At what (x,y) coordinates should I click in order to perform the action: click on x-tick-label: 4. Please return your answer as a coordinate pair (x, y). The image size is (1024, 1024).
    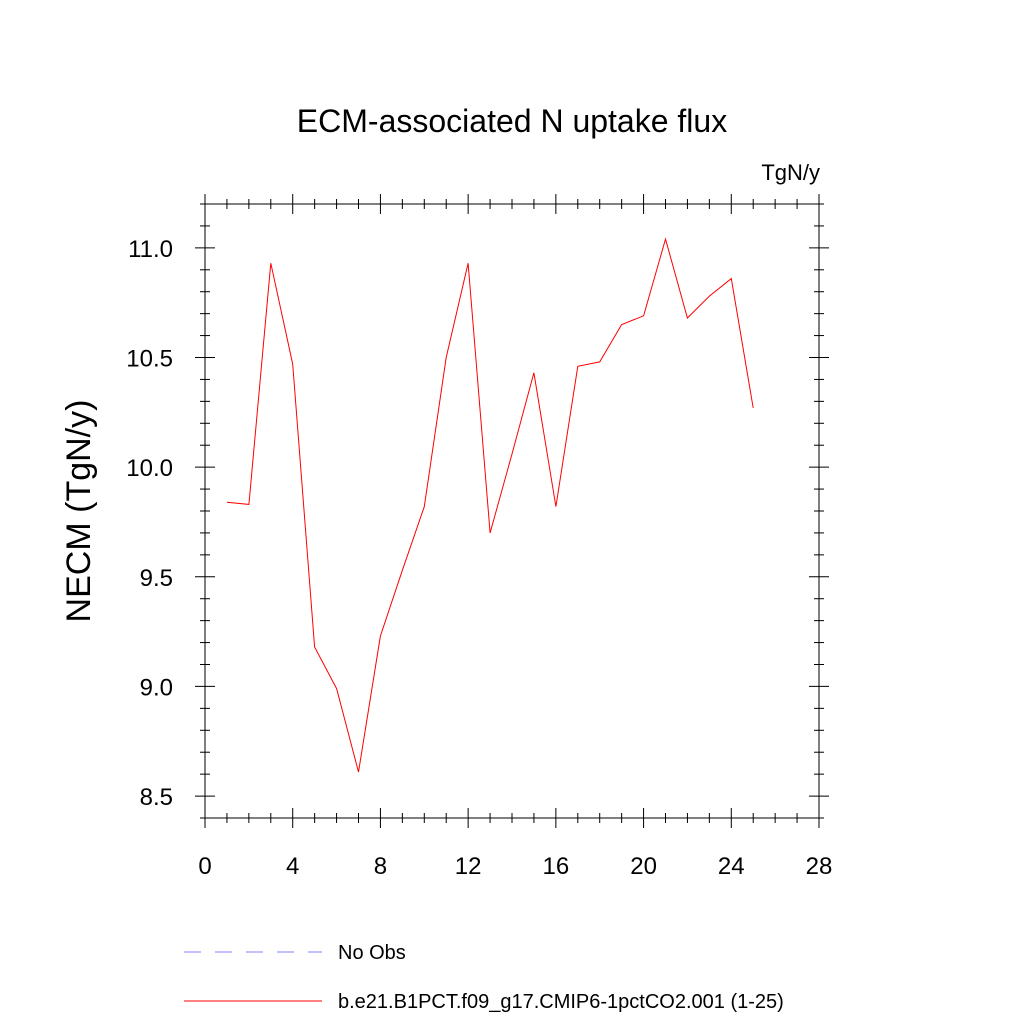
    Looking at the image, I should click on (292, 866).